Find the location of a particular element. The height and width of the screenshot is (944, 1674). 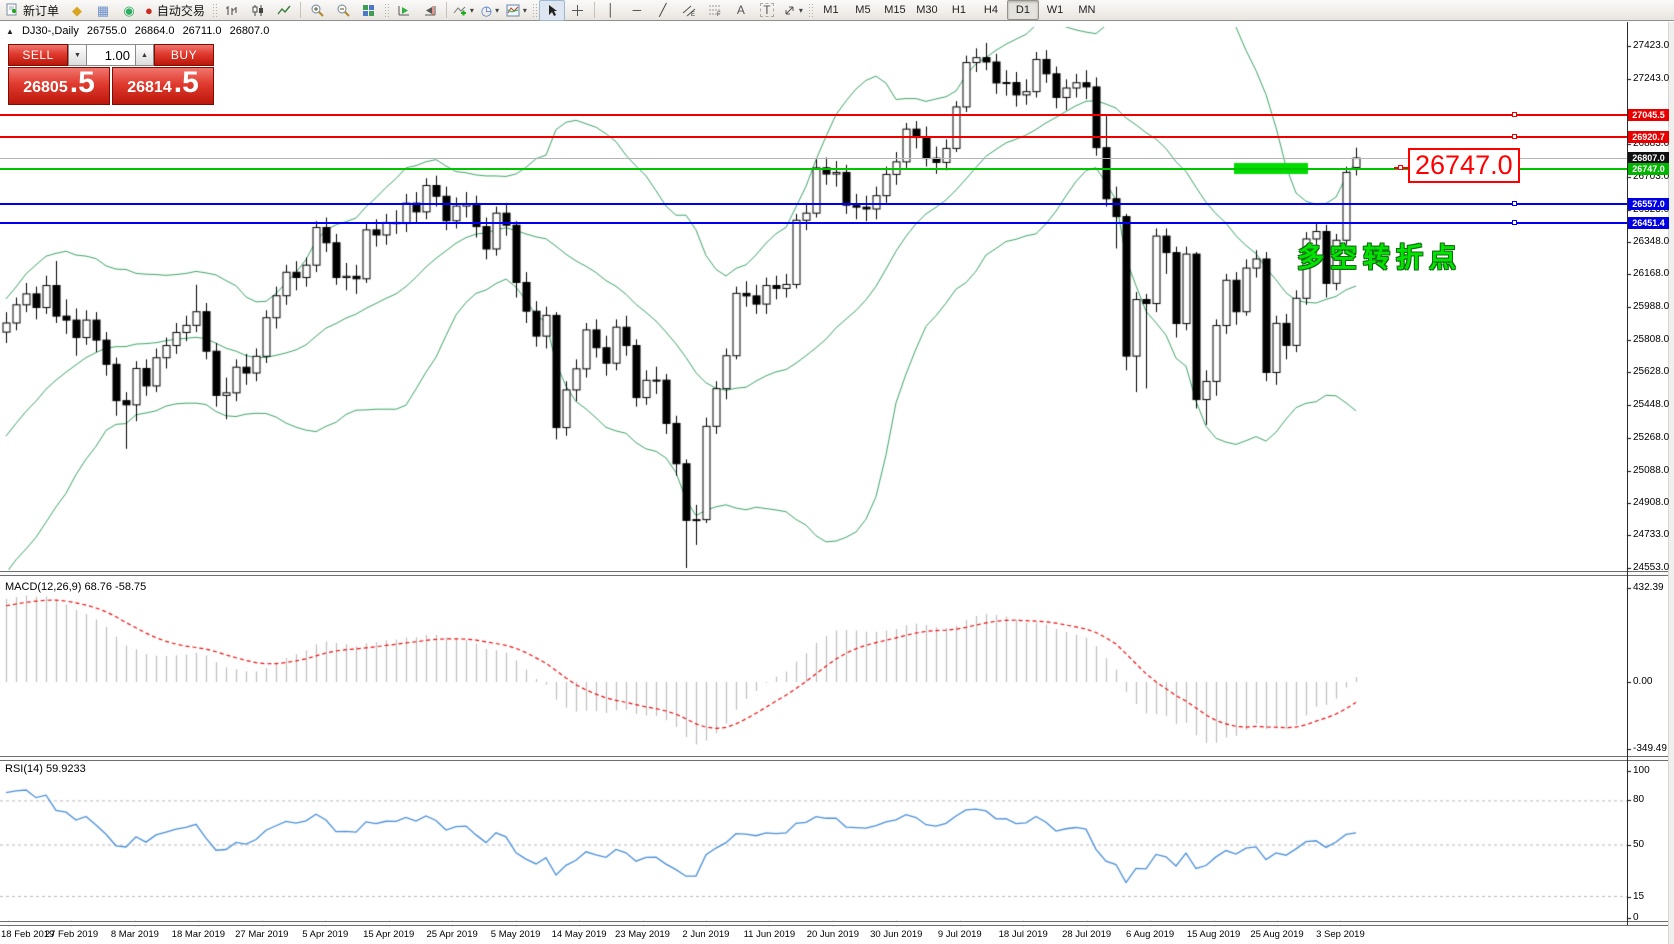

cursor-icon is located at coordinates (552, 10).